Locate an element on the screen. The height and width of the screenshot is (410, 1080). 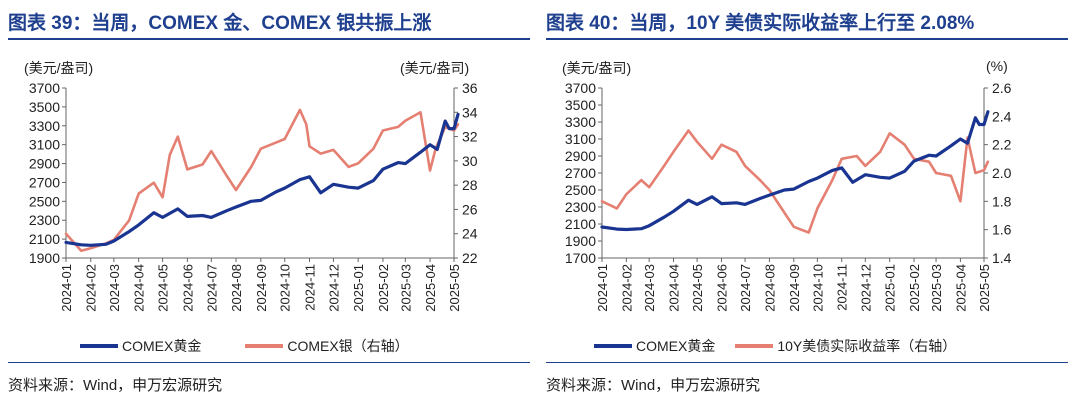
right-axis-tick-label: 24 is located at coordinates (470, 234).